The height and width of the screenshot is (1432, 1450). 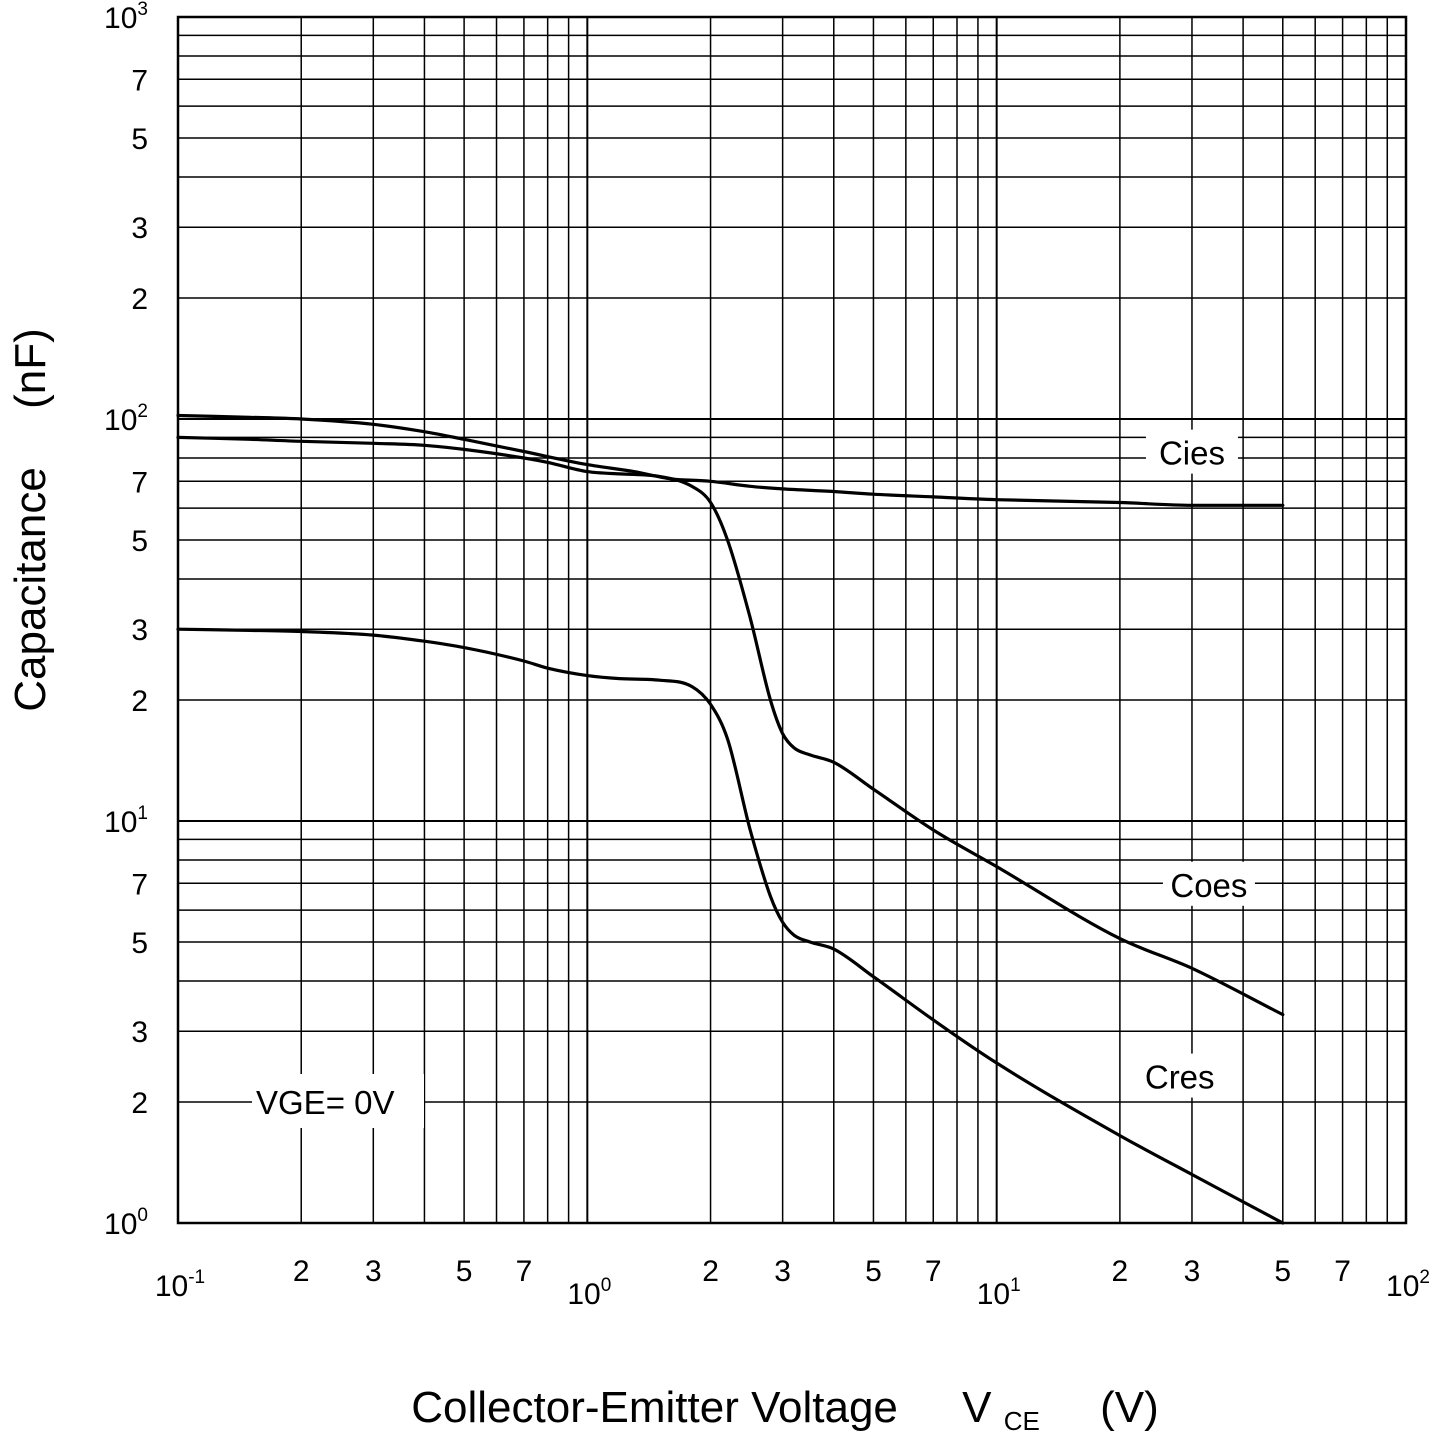 What do you see at coordinates (1424, 1277) in the screenshot?
I see `x-tick-exponent: 2` at bounding box center [1424, 1277].